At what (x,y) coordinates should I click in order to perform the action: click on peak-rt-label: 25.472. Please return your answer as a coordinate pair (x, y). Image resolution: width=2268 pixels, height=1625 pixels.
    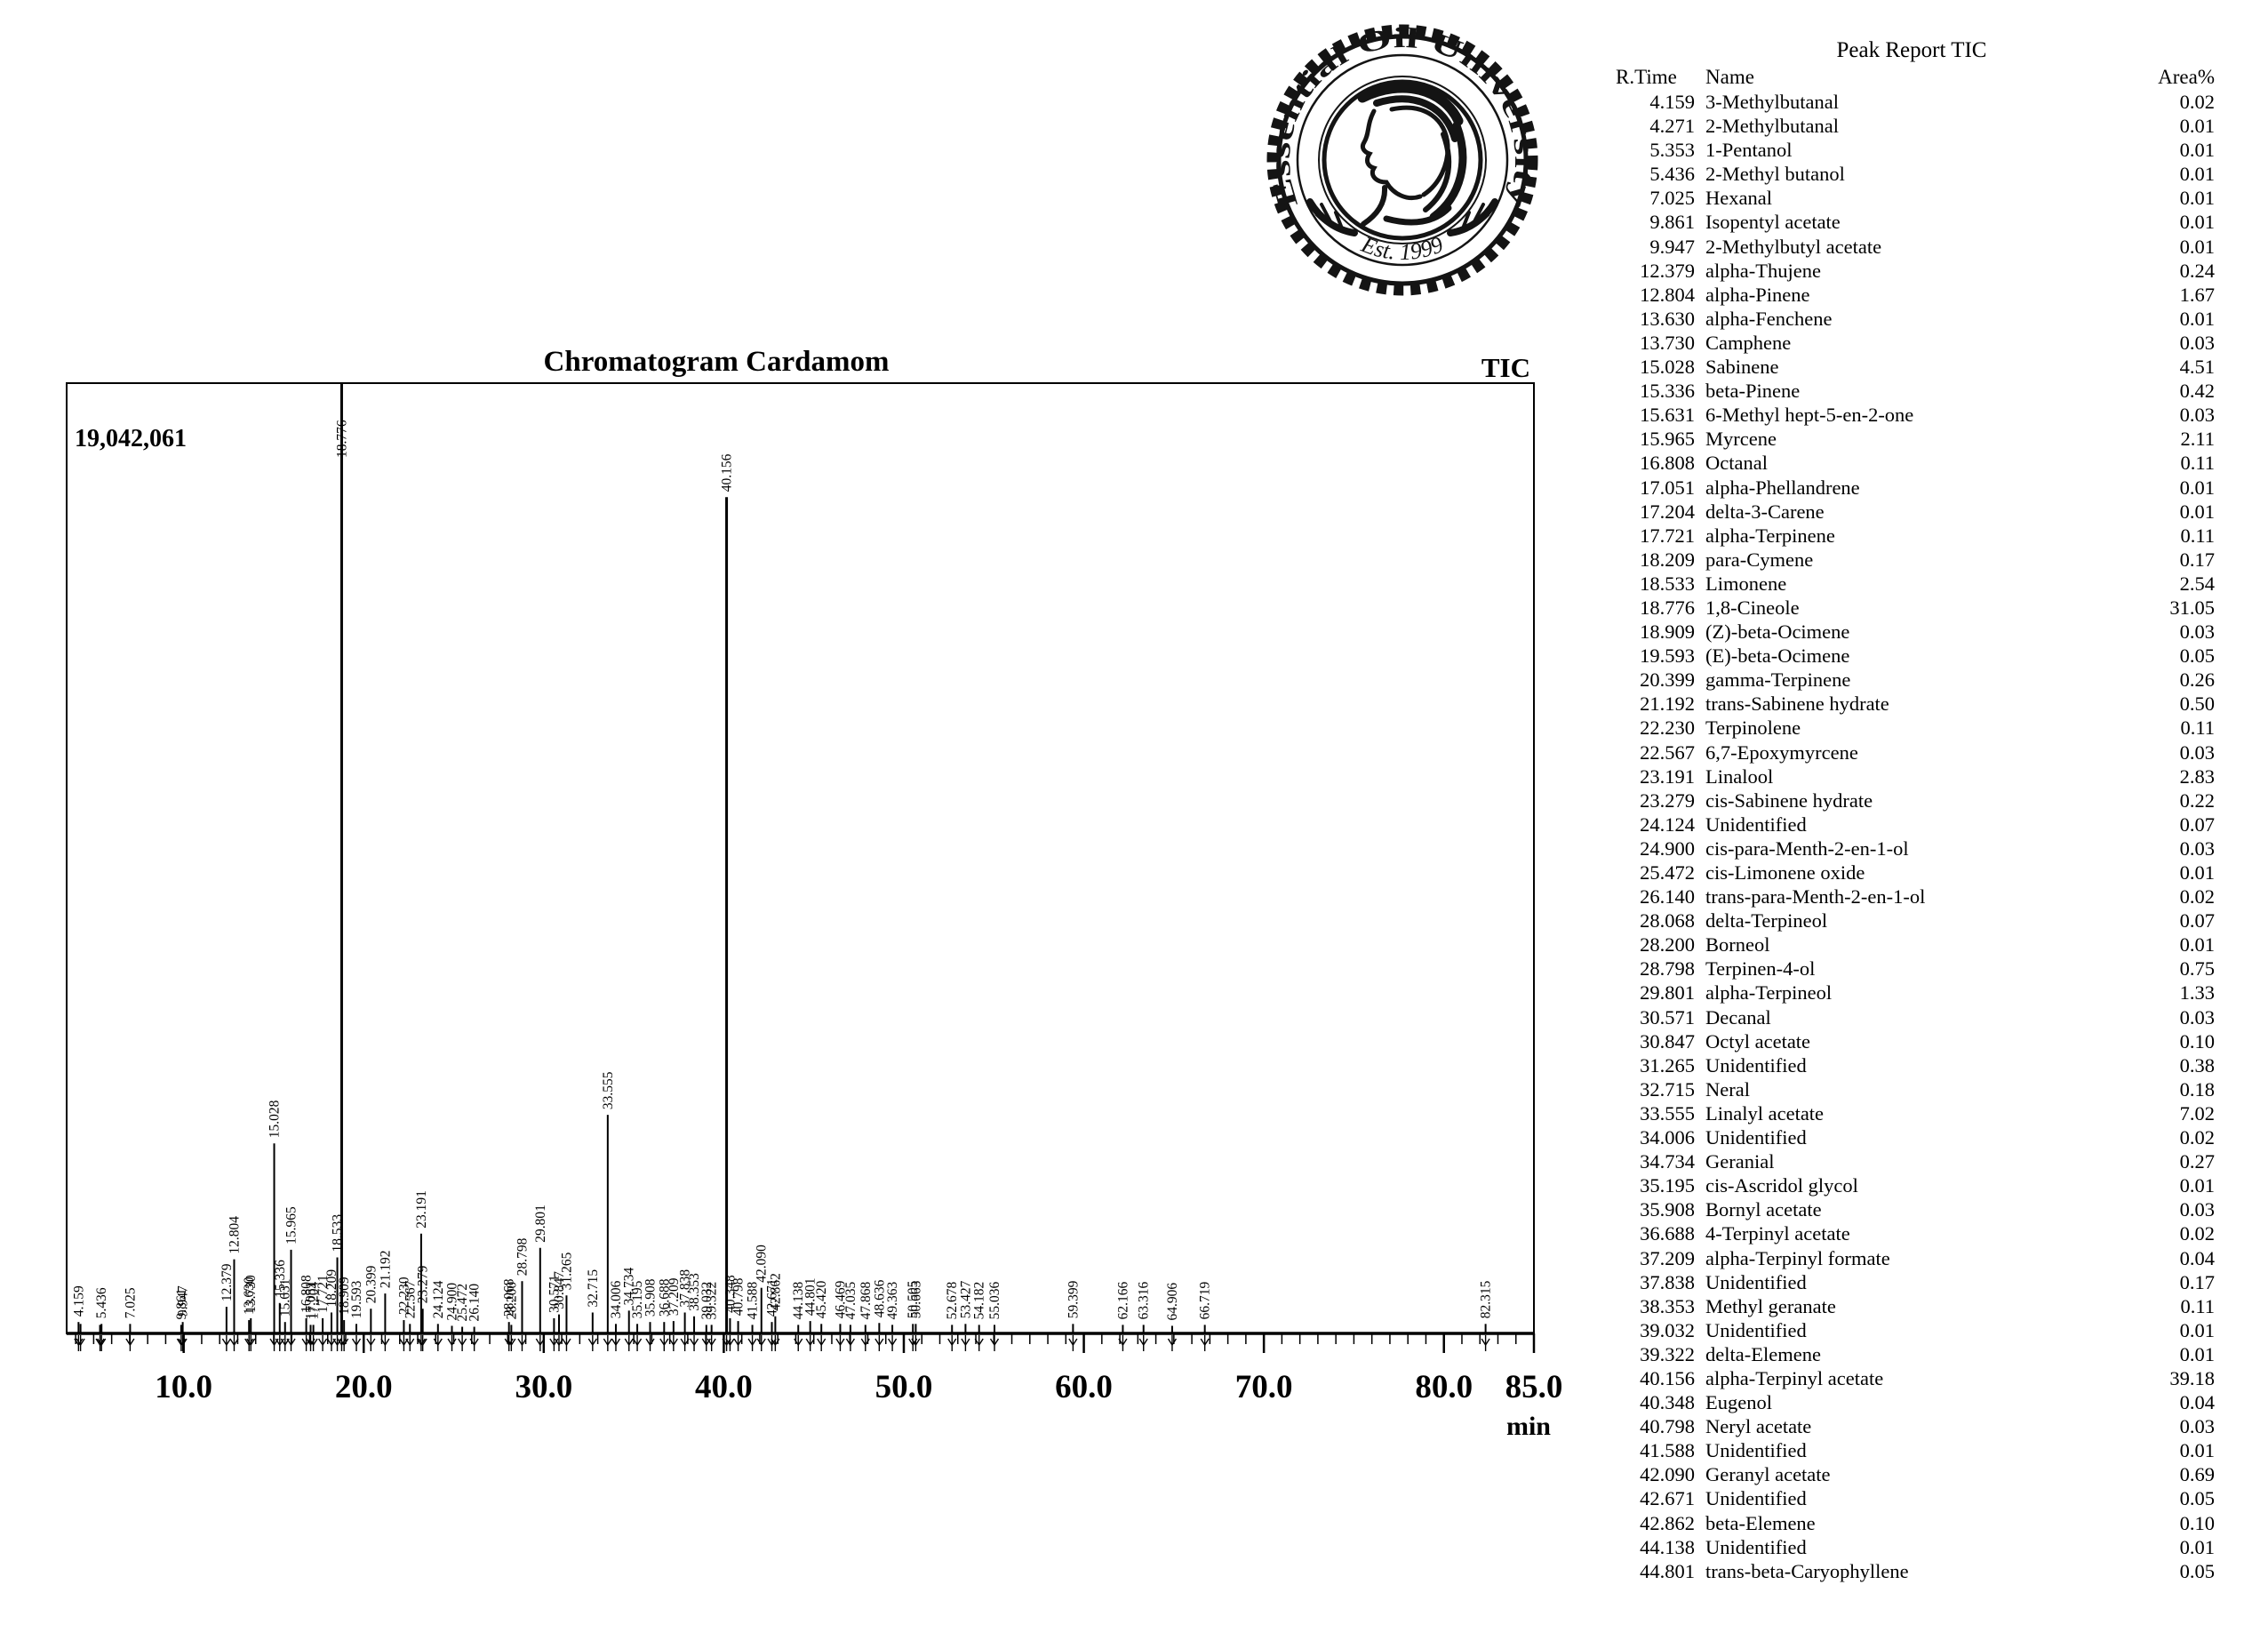
    Looking at the image, I should click on (463, 1303).